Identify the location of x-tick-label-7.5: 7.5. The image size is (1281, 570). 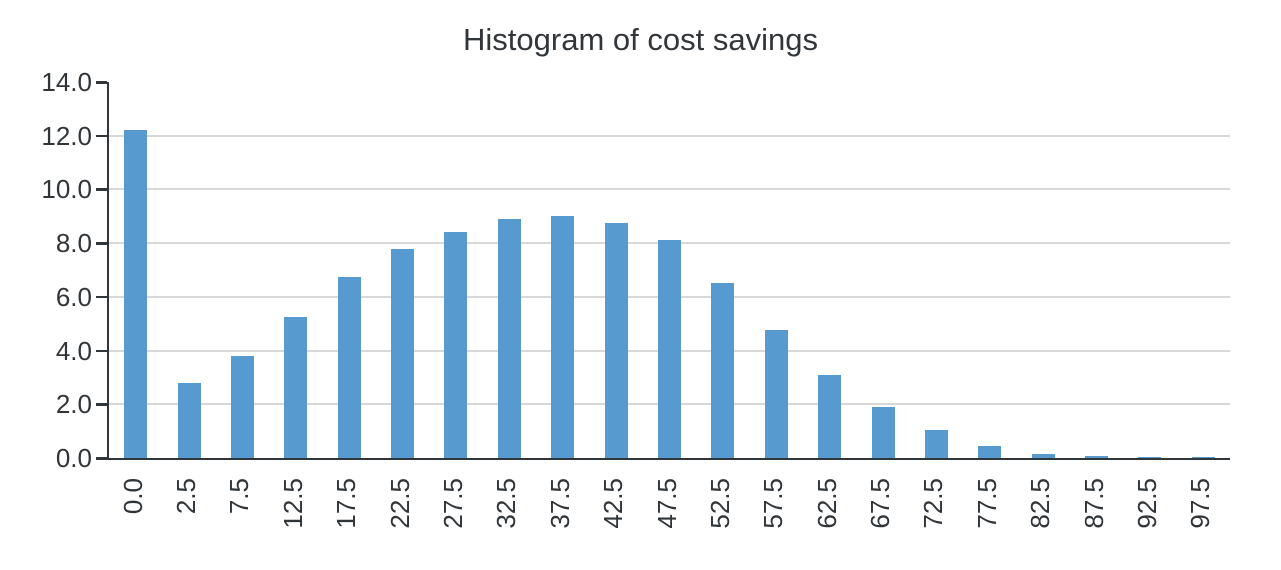
(239, 496).